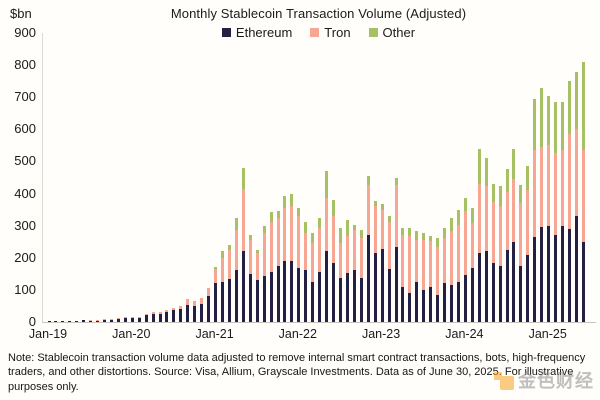 The width and height of the screenshot is (600, 400). What do you see at coordinates (535, 124) in the screenshot?
I see `bar-nov-24-other` at bounding box center [535, 124].